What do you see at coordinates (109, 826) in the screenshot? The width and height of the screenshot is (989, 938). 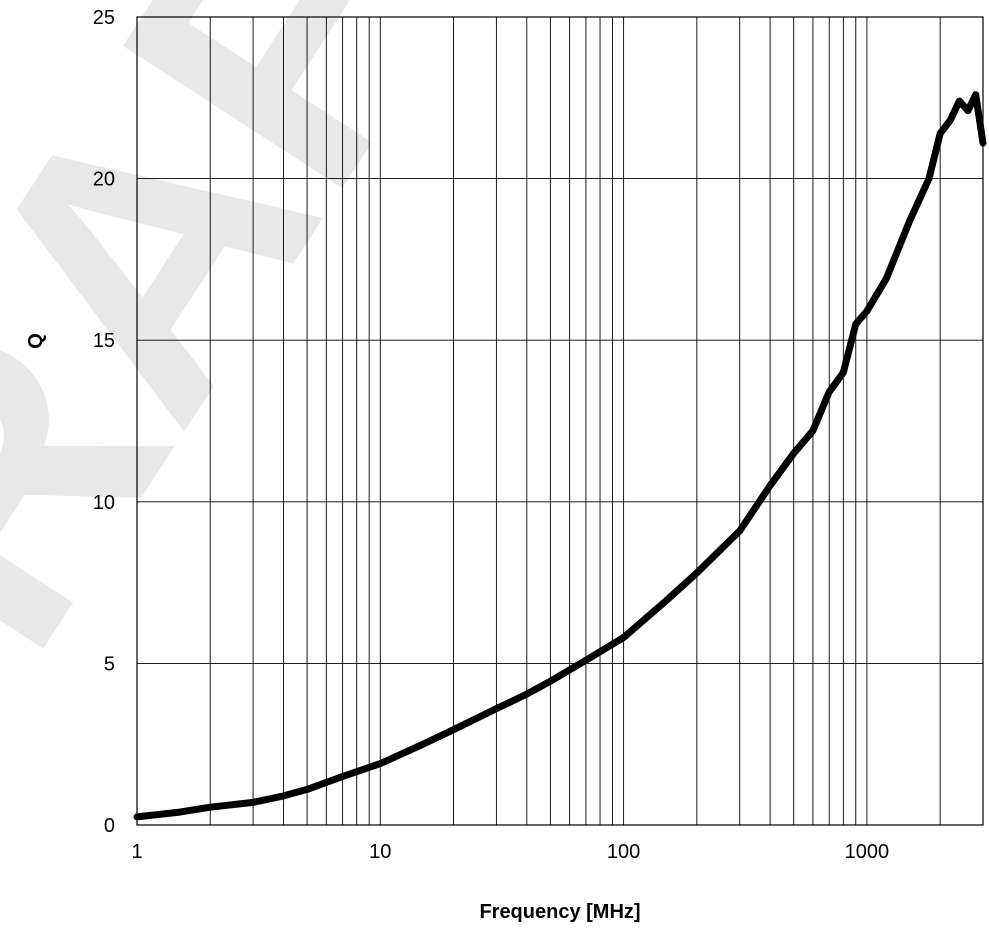 I see `y-tick-label: 0` at bounding box center [109, 826].